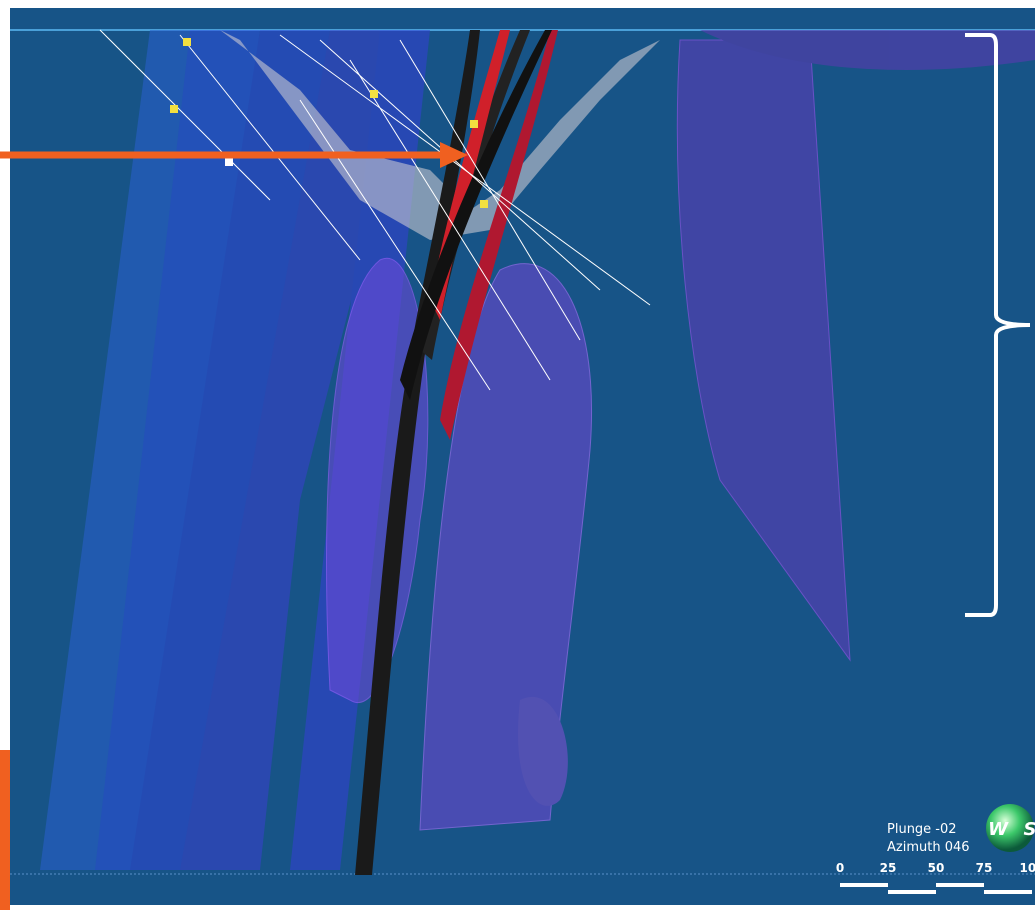 The image size is (1035, 910). Describe the element at coordinates (998, 325) in the screenshot. I see `annotation-bracket` at that location.